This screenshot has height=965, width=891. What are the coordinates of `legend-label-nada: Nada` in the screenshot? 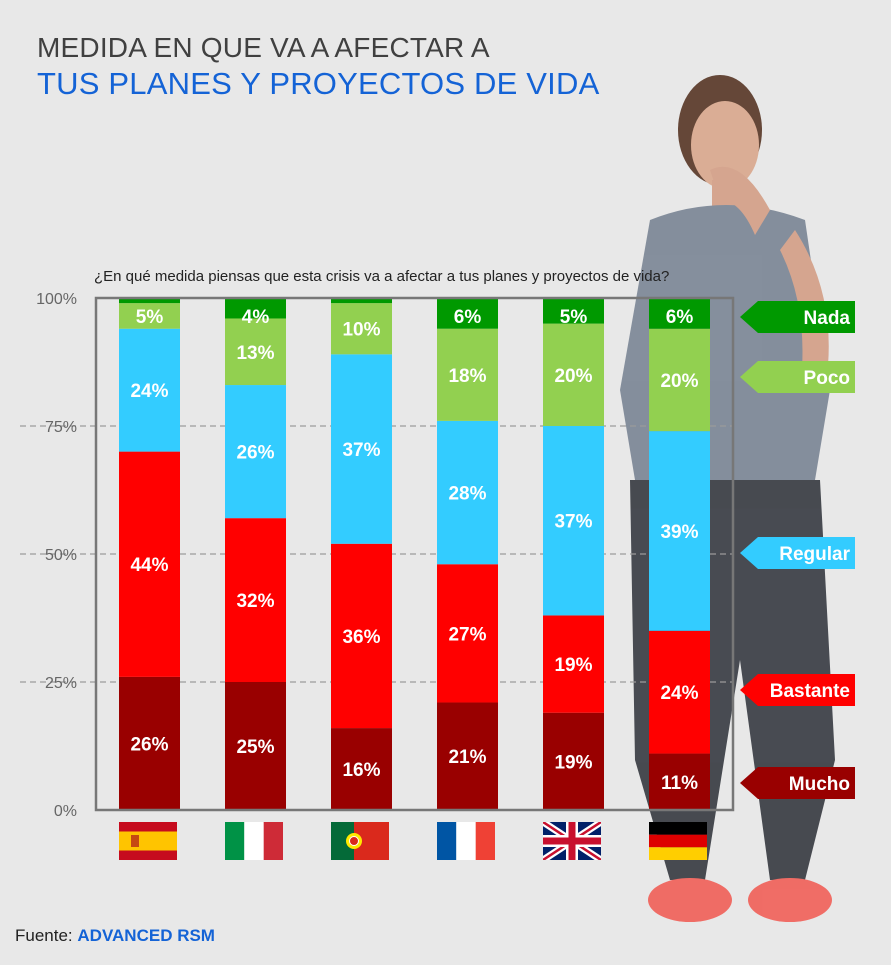 It's located at (827, 318).